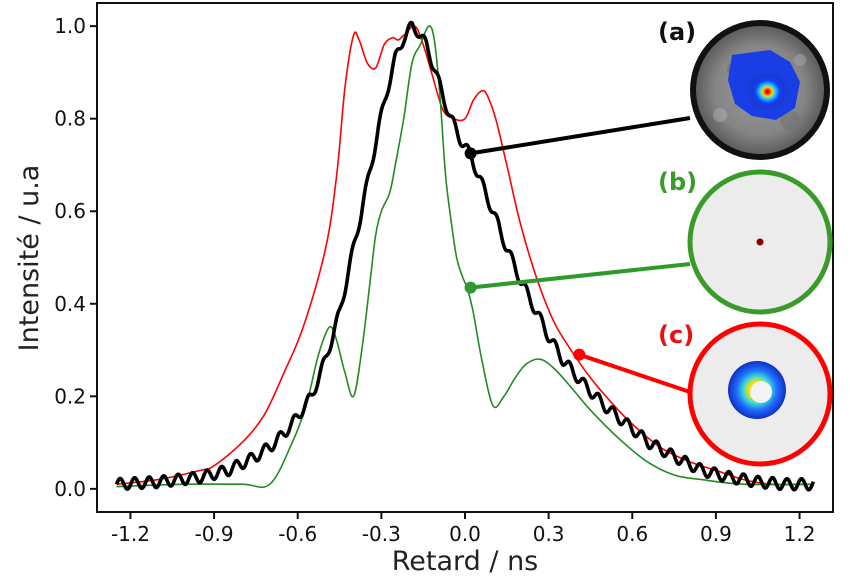 This screenshot has width=850, height=578. What do you see at coordinates (676, 335) in the screenshot?
I see `inset-c-label: (c)` at bounding box center [676, 335].